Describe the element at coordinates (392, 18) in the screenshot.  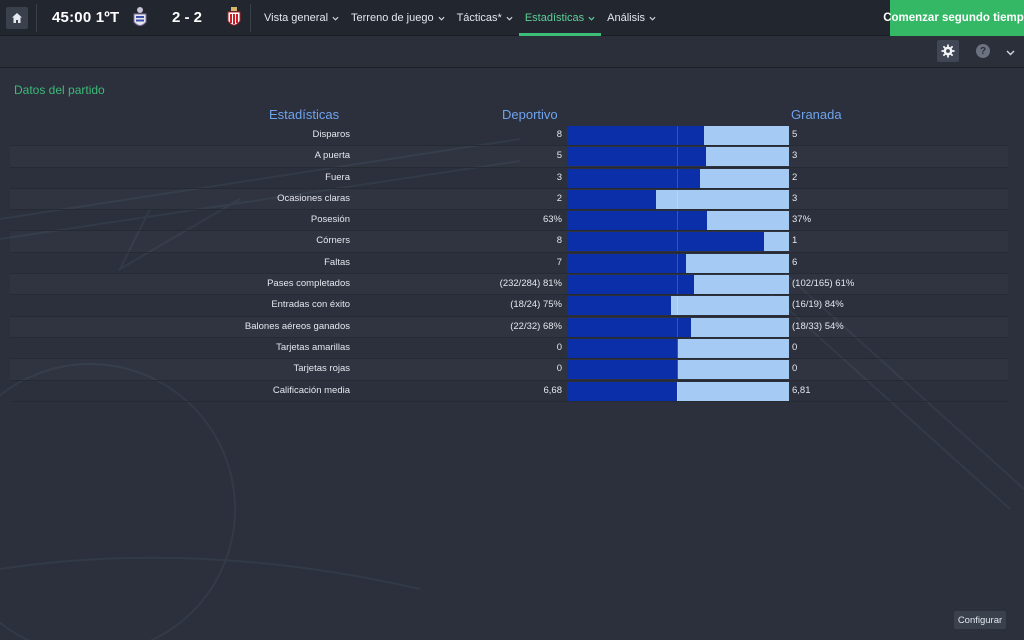
I see `tab-label: Terreno de juego` at that location.